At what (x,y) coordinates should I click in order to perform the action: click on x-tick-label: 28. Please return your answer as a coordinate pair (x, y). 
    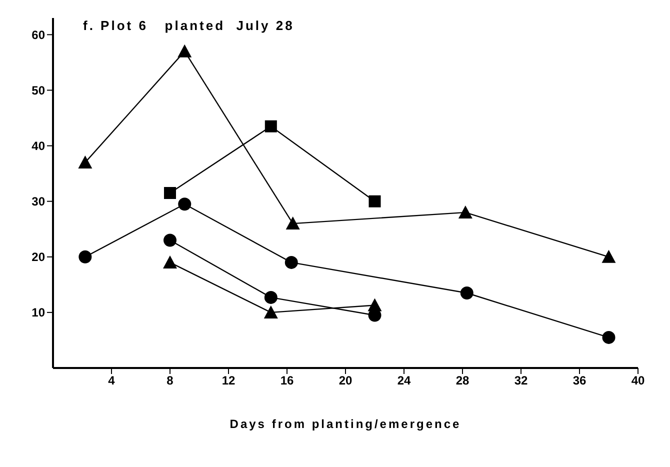
    Looking at the image, I should click on (463, 381).